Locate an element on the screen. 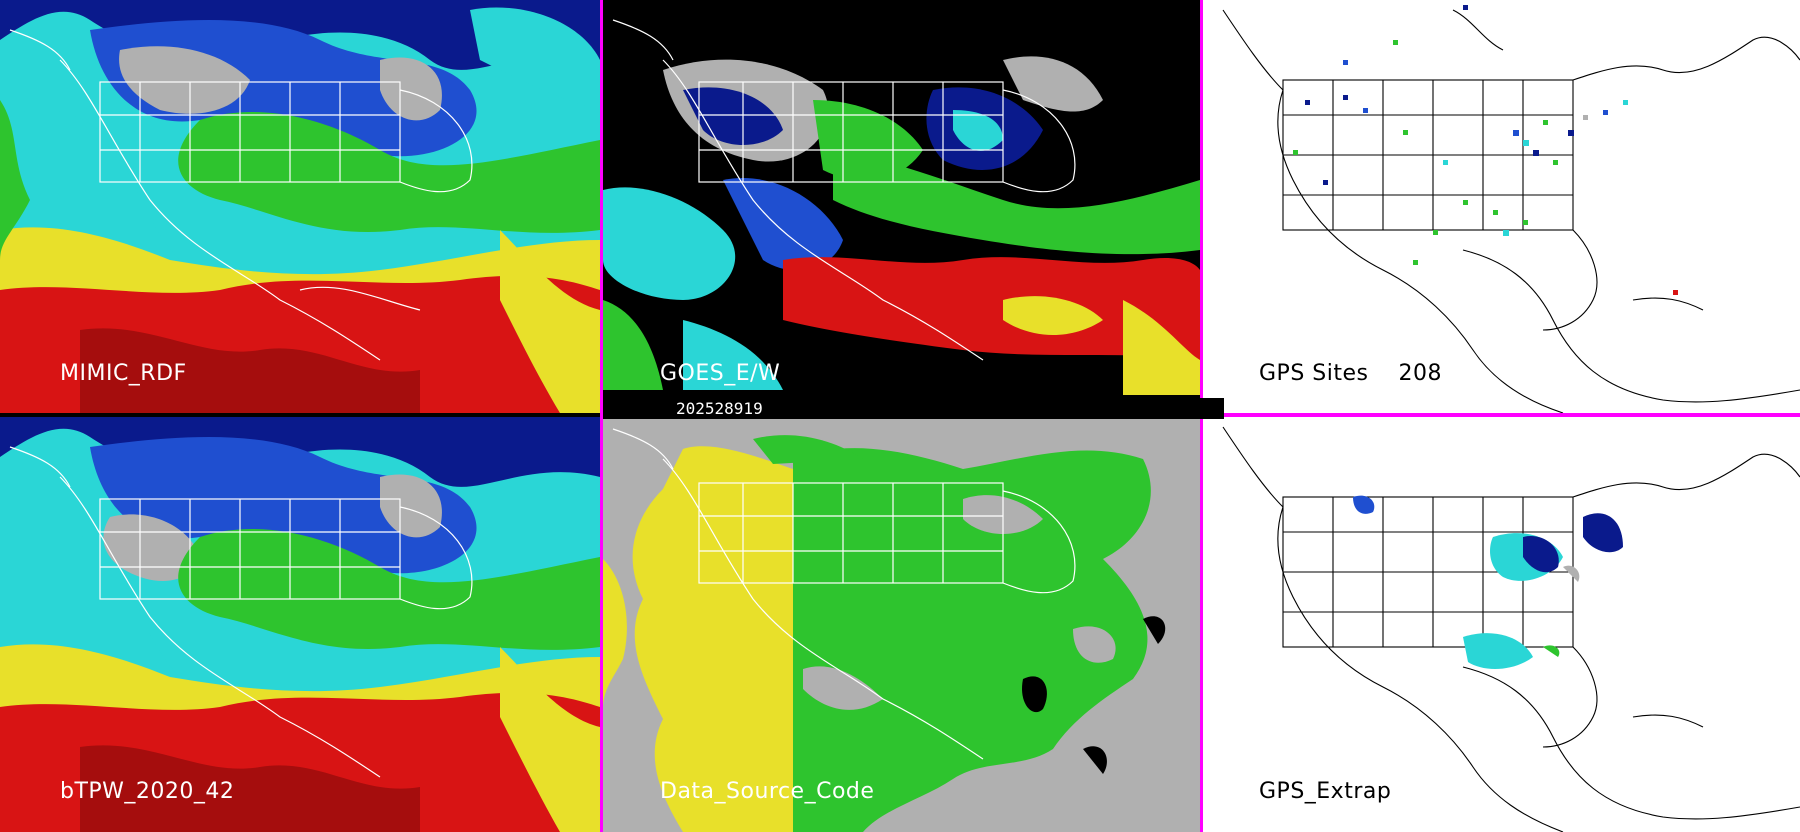 The width and height of the screenshot is (1800, 832). gps-sites-count: 208 is located at coordinates (1420, 373).